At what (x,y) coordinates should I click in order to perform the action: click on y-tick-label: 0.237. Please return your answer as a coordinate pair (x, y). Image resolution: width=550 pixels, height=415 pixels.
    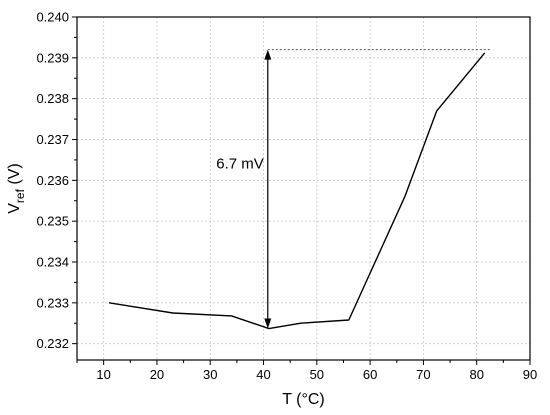
    Looking at the image, I should click on (52, 139).